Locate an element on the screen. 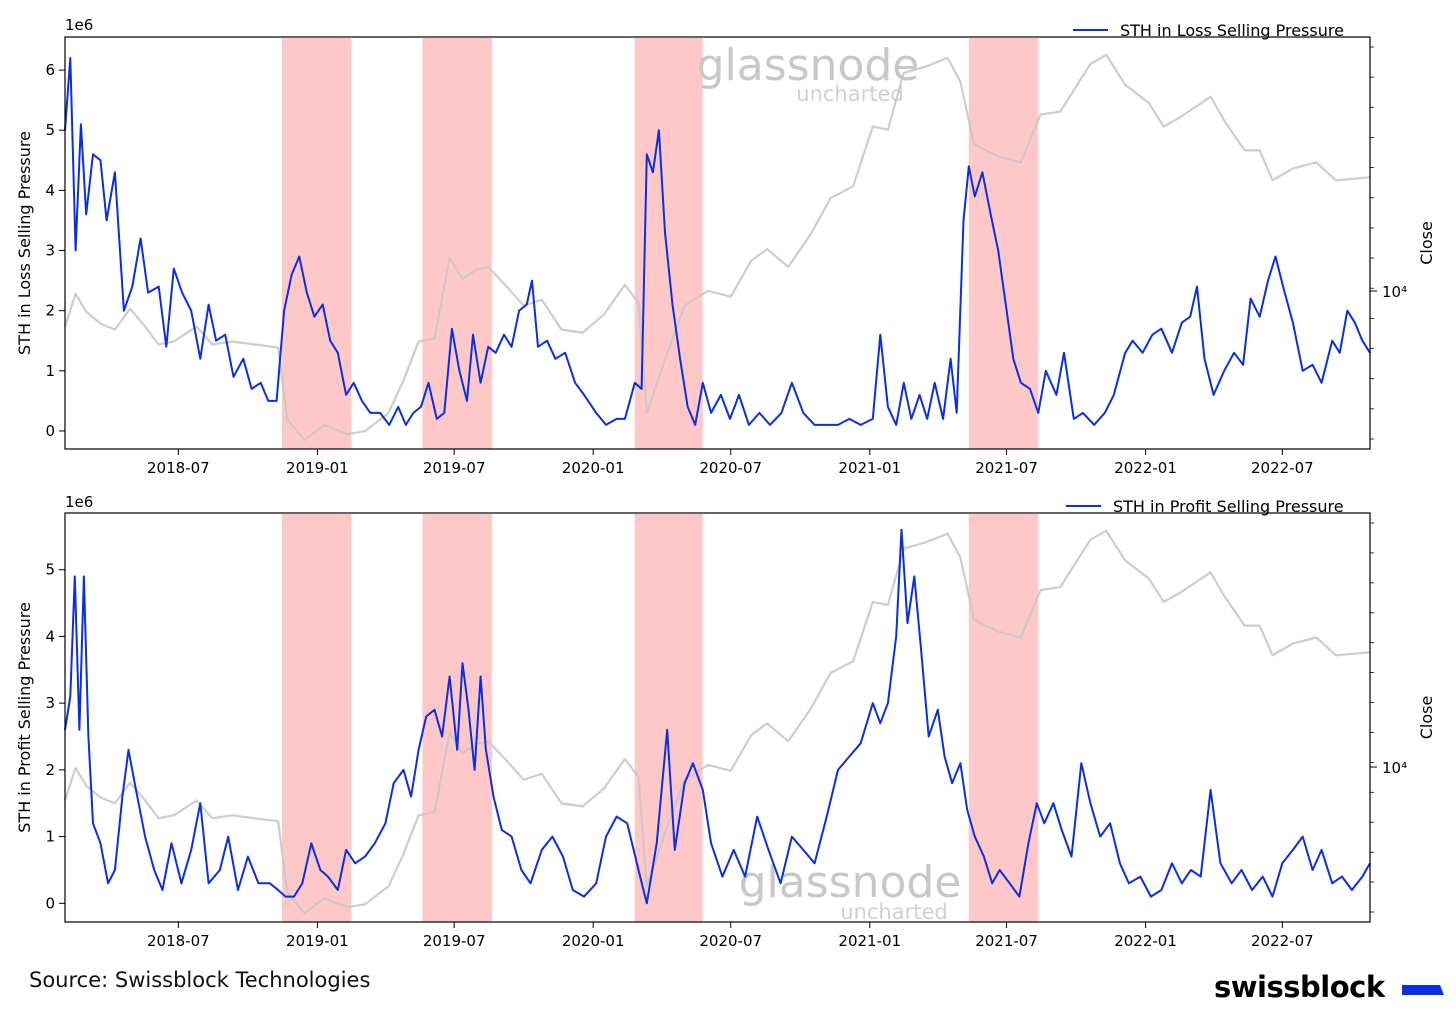  y-axis-label: STH in Profit Selling Pressure is located at coordinates (24, 717).